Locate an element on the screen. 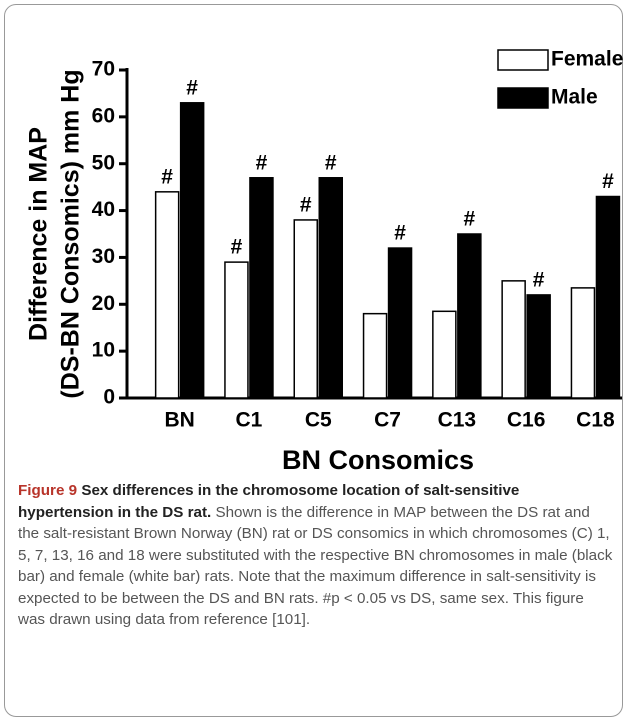 The width and height of the screenshot is (629, 724). x-axis-label: BN Consomics is located at coordinates (378, 460).